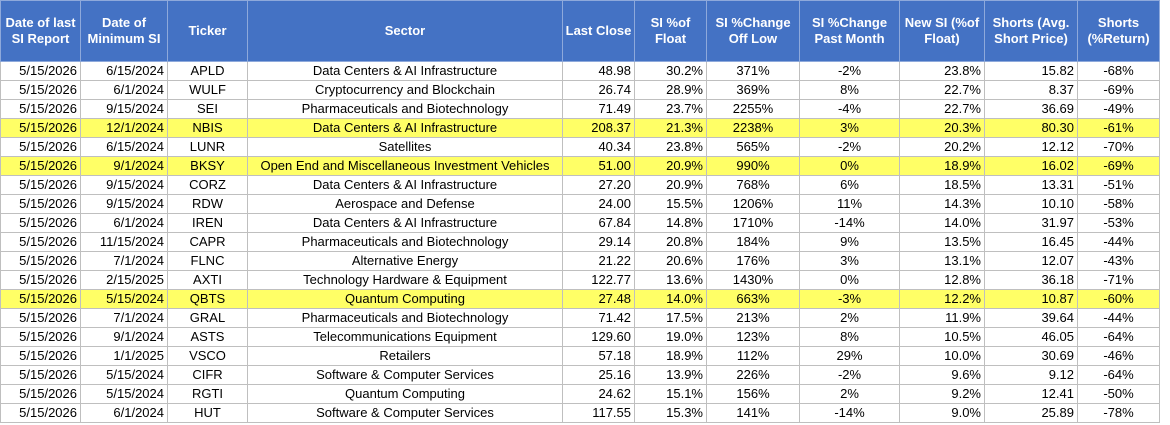 Image resolution: width=1170 pixels, height=425 pixels. I want to click on last-close-cell: 48.98, so click(598, 71).